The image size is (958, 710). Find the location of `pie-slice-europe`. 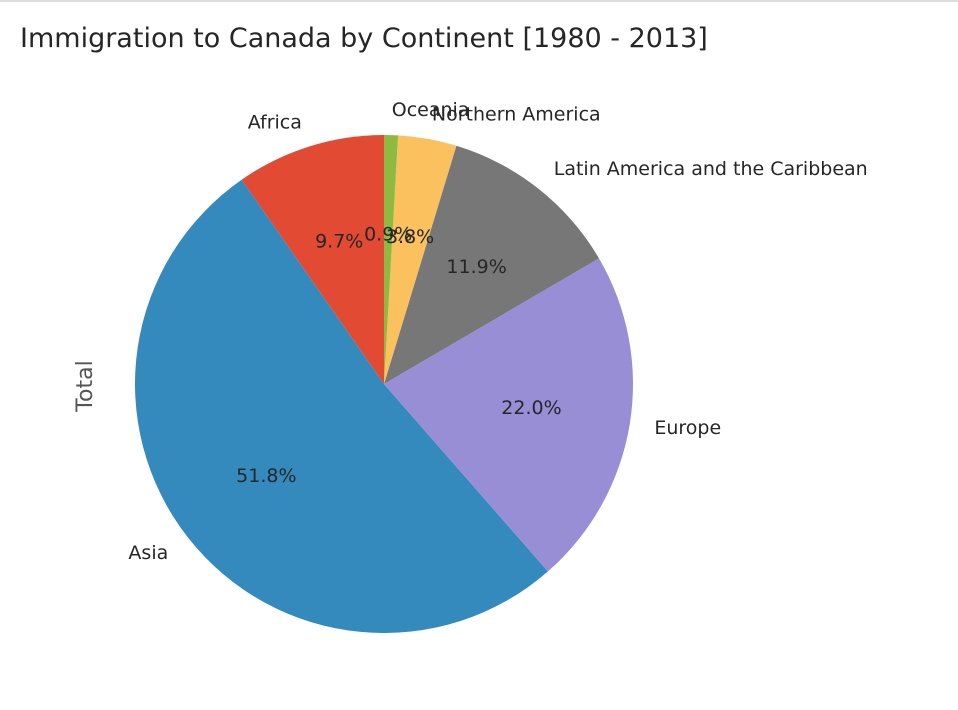

pie-slice-europe is located at coordinates (508, 415).